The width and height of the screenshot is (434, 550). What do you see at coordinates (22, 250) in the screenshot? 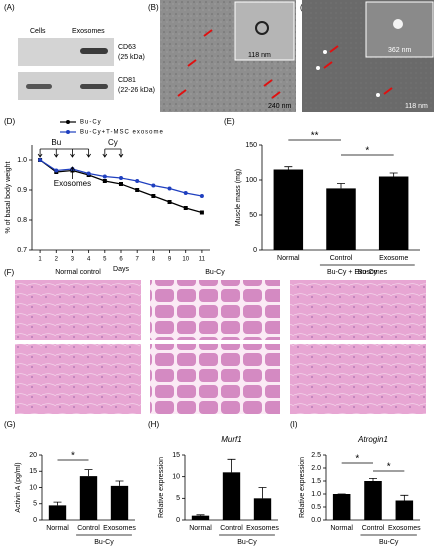
I see `y-tick-label: 0.7` at bounding box center [22, 250].